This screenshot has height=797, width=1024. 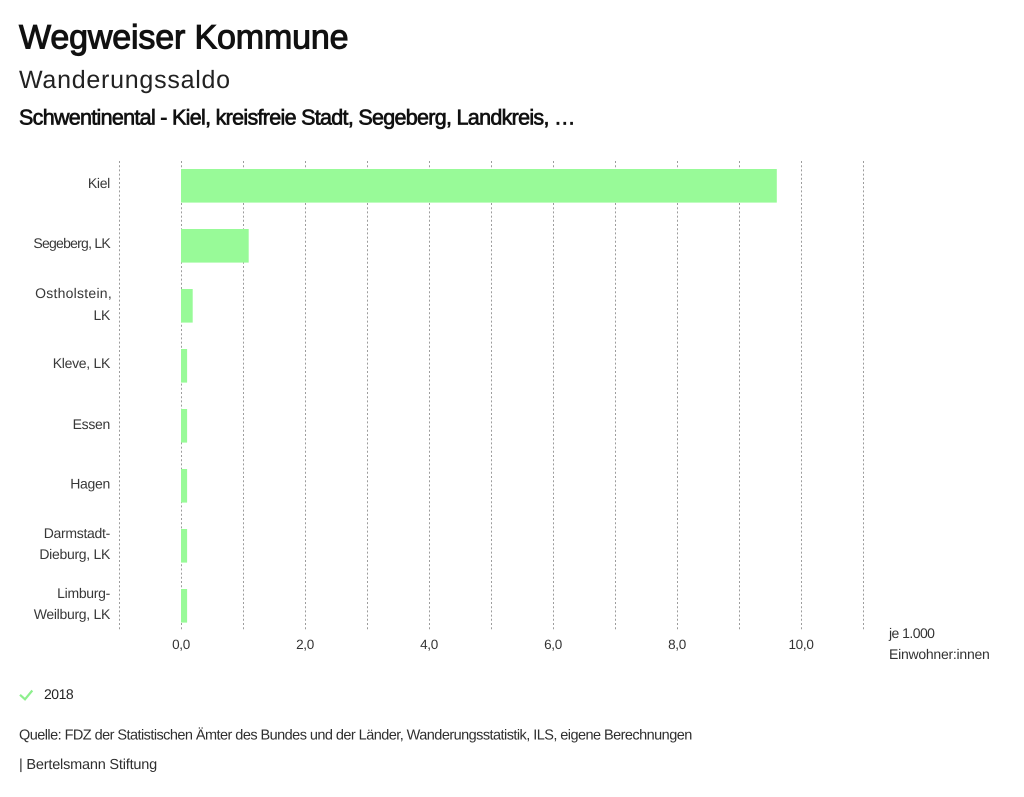 What do you see at coordinates (88, 765) in the screenshot?
I see `svg-text: | Bertelsmann Stiftung` at bounding box center [88, 765].